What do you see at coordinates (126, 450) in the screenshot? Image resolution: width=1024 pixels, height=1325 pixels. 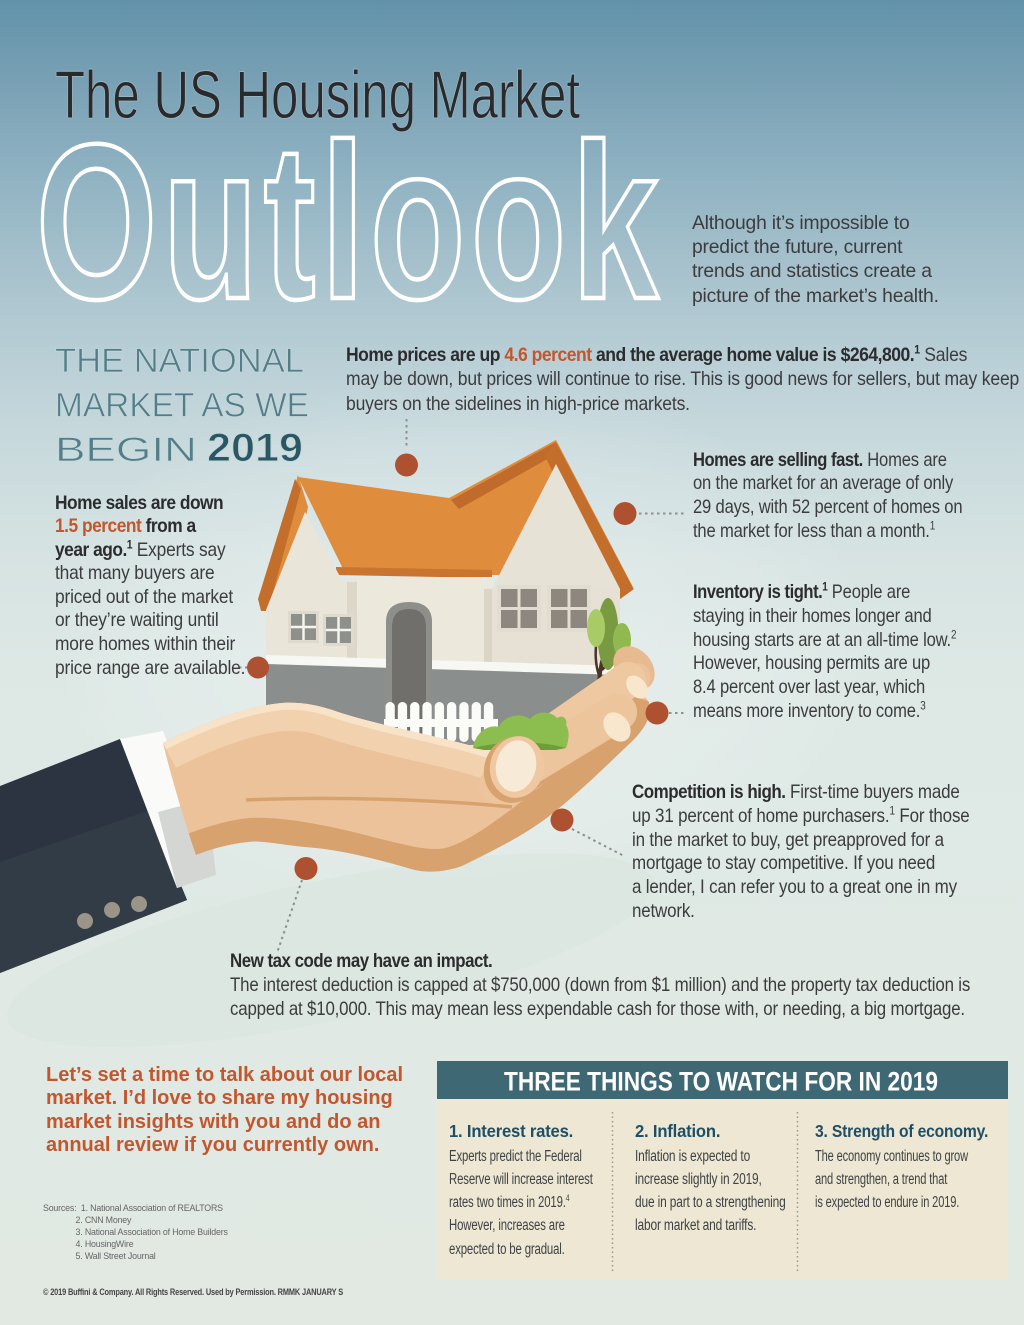 I see `svg-text: BEGIN` at bounding box center [126, 450].